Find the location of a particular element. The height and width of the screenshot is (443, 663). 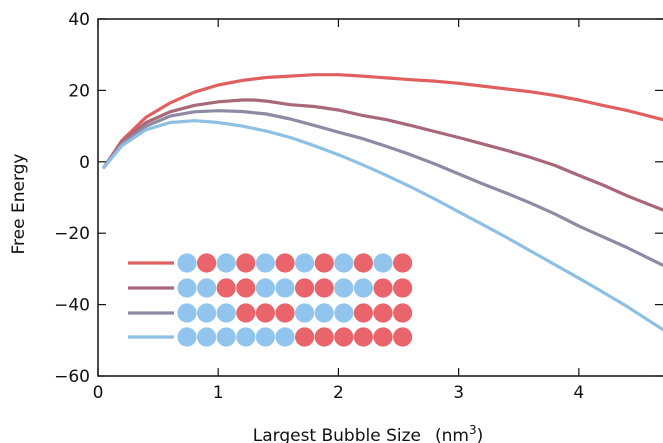

x-axis-label: Largest Bubble Size (nm3) is located at coordinates (368, 433).